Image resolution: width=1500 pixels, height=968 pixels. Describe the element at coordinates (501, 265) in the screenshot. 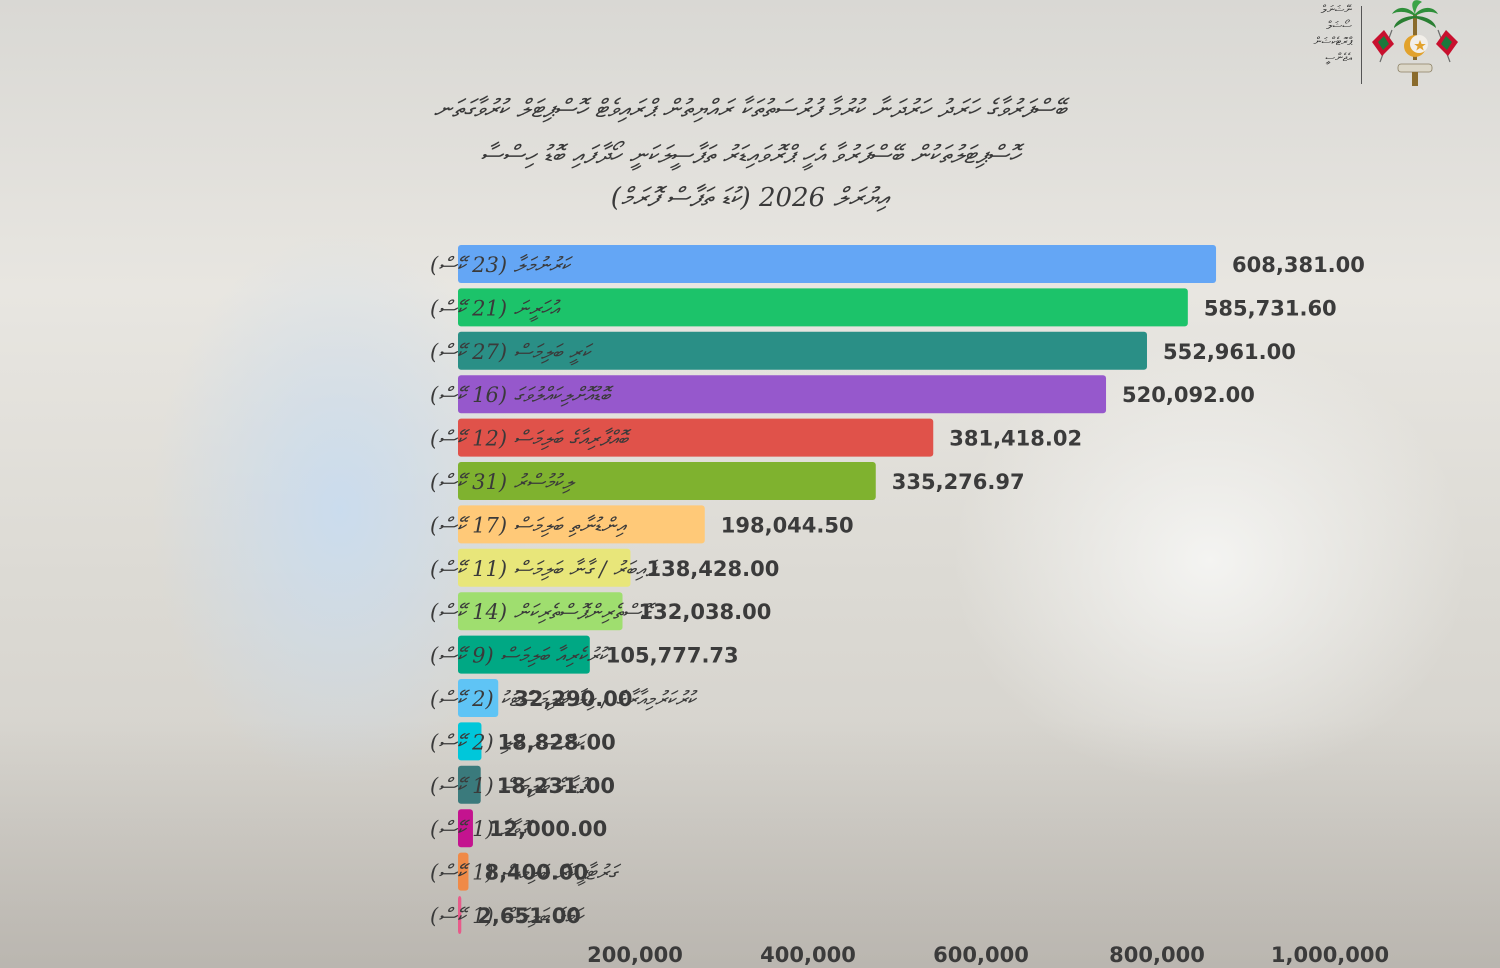

I see `category-label: ކަރުނުމަލާ (23 ކޭސް)` at that location.